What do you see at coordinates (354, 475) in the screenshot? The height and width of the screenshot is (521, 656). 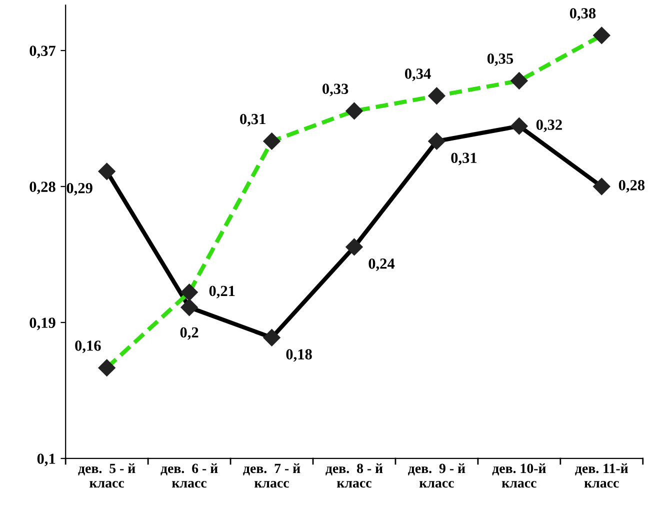 I see `x-tick-label: дев. 8 - й класс` at bounding box center [354, 475].